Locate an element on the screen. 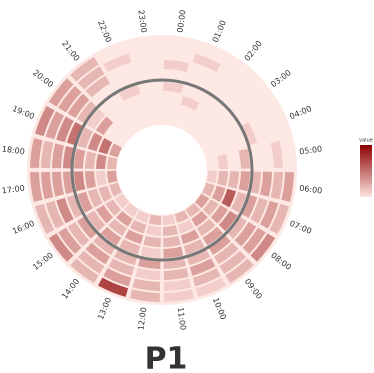  hour-label: 15:00 is located at coordinates (43, 261).